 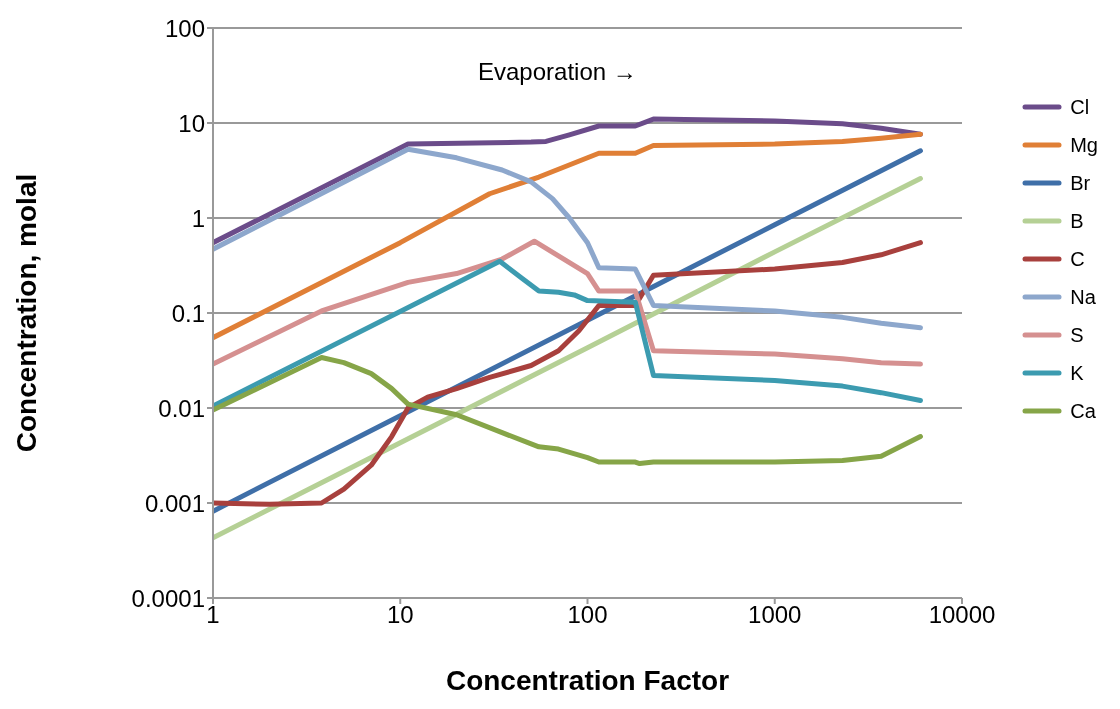 What do you see at coordinates (962, 615) in the screenshot?
I see `x-tick-label: 10000` at bounding box center [962, 615].